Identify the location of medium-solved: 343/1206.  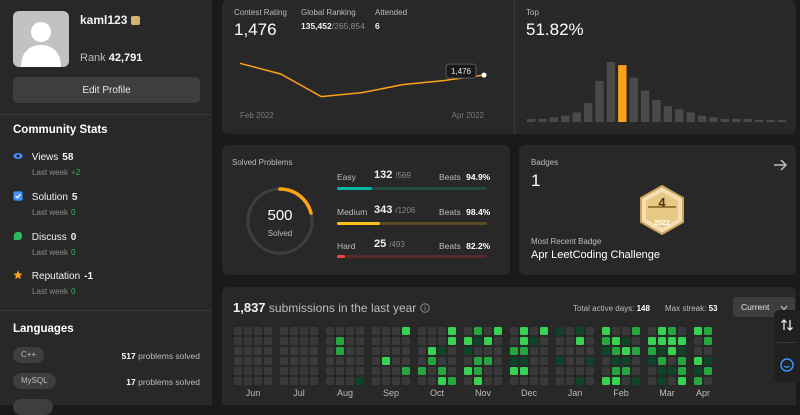
(394, 210).